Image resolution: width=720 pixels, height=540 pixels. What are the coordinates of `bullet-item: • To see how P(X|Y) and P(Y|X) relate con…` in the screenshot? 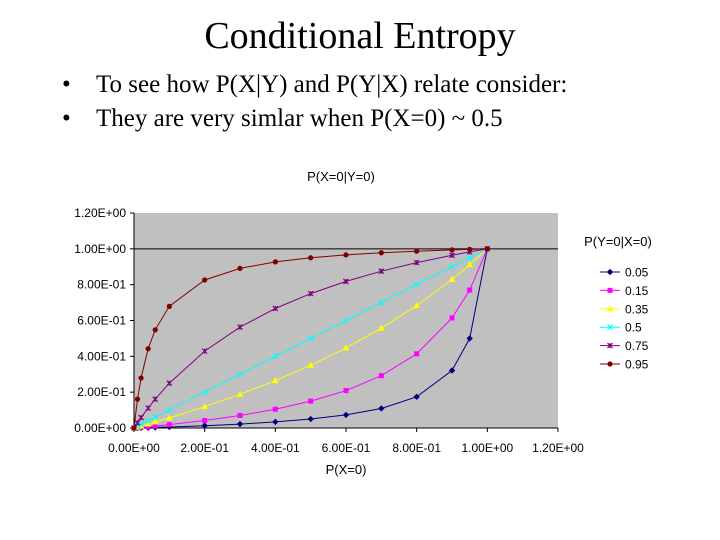 It's located at (312, 85).